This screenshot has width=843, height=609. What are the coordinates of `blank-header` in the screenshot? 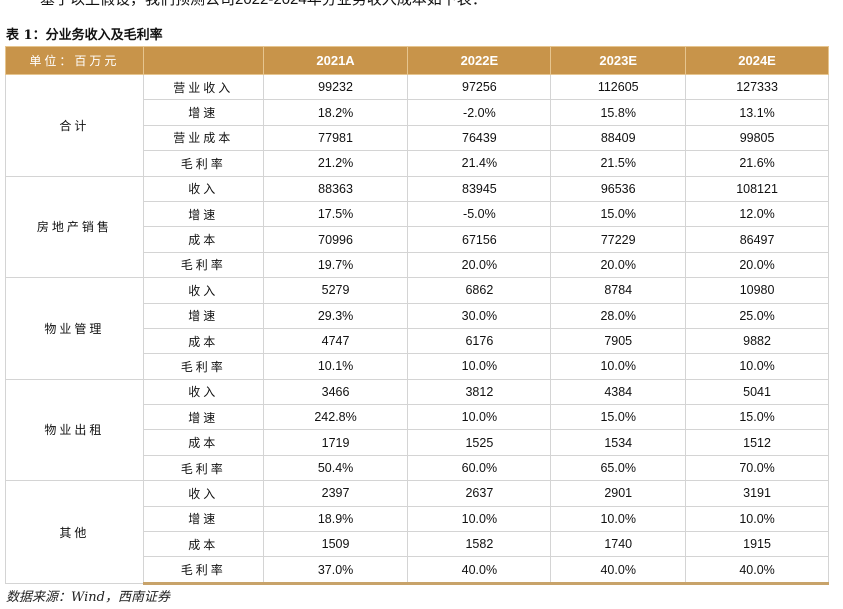 It's located at (203, 60).